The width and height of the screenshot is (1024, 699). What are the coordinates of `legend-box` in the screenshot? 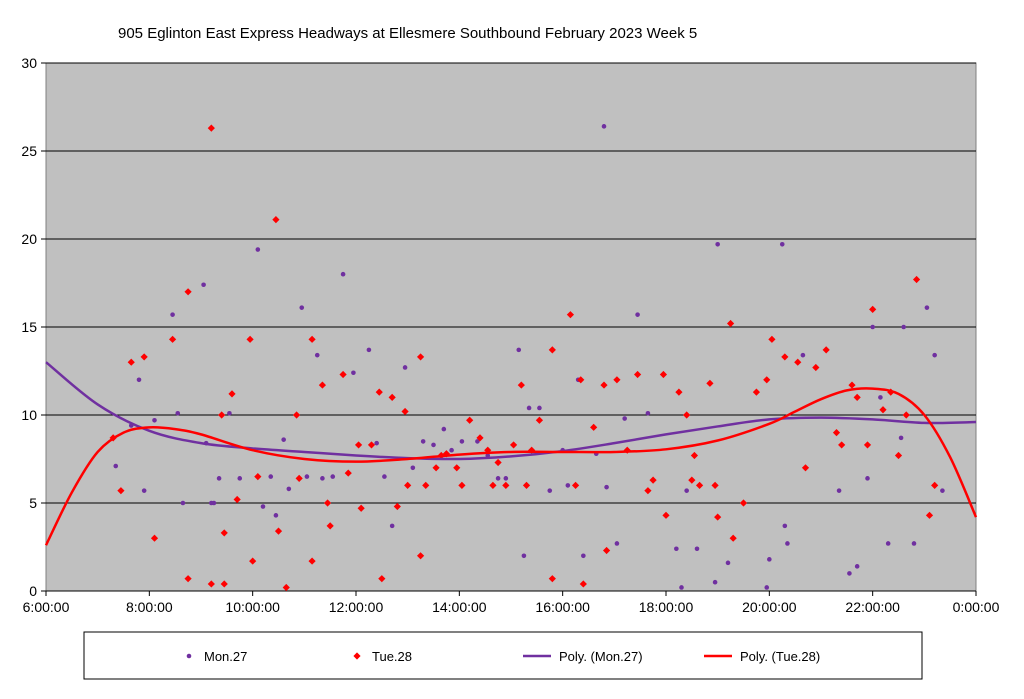 It's located at (503, 655).